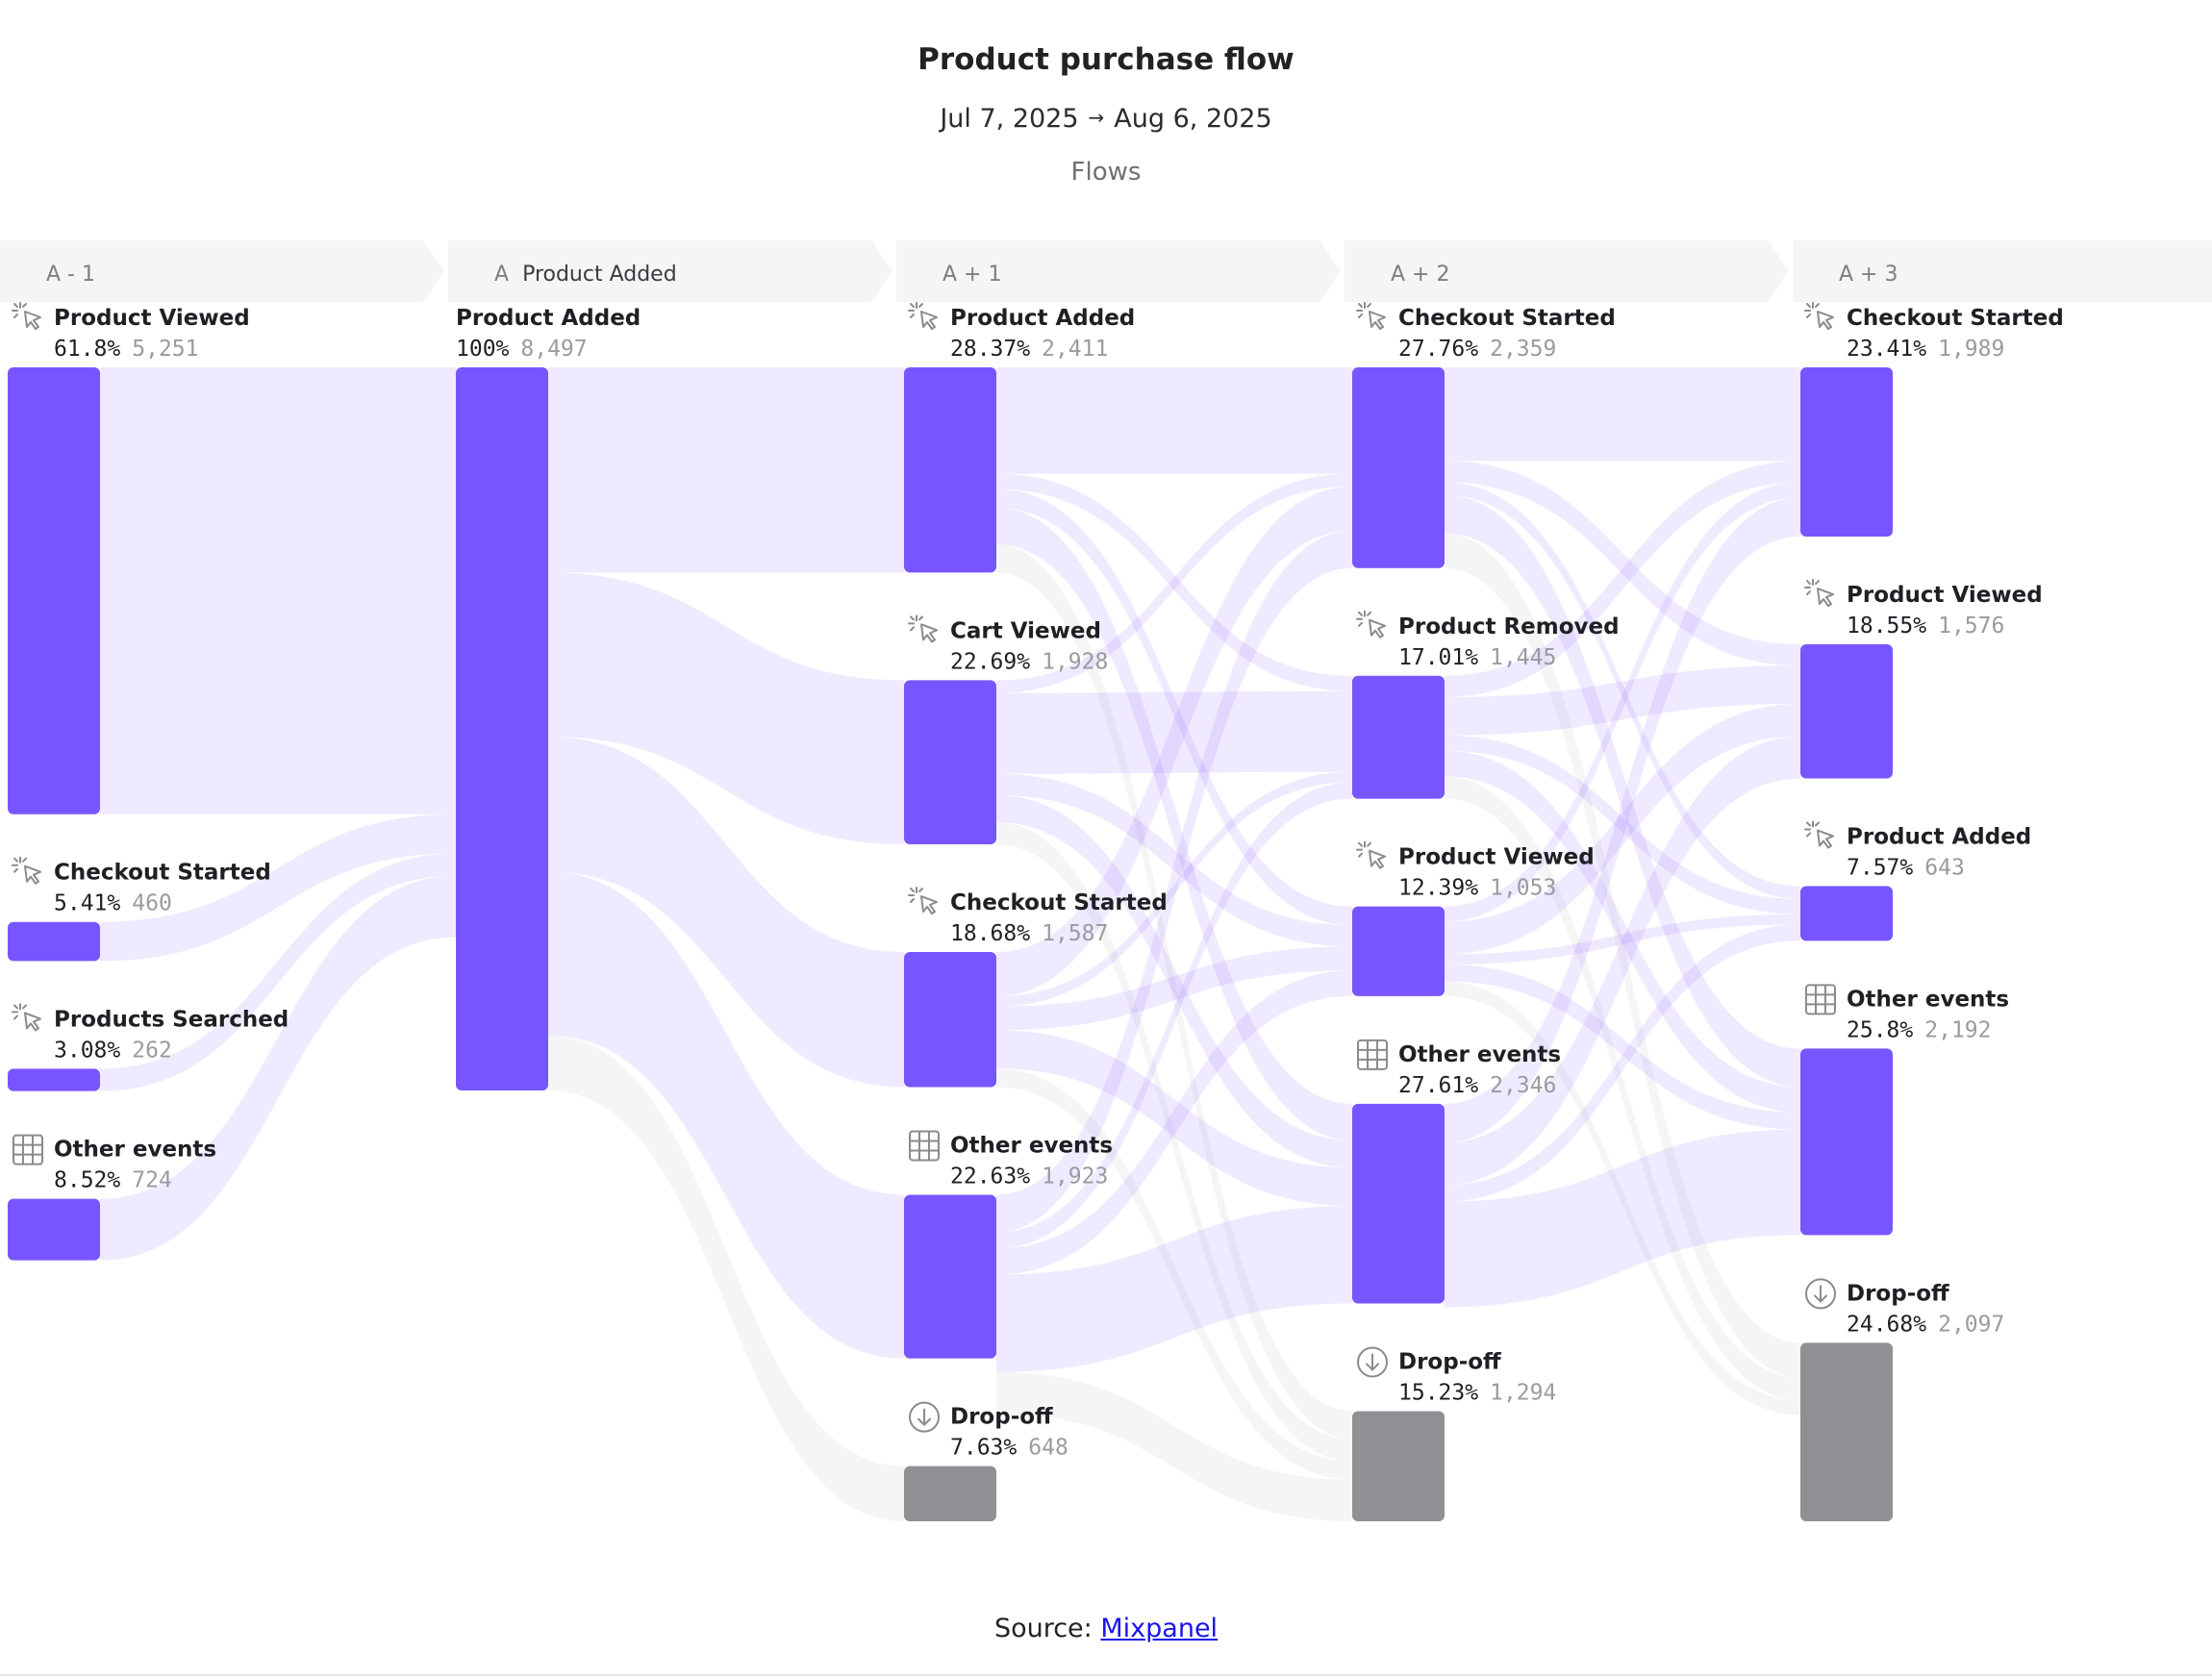 Image resolution: width=2212 pixels, height=1679 pixels. What do you see at coordinates (1932, 420) in the screenshot?
I see `node-4-0: Checkout Started 23.41% 1,989` at bounding box center [1932, 420].